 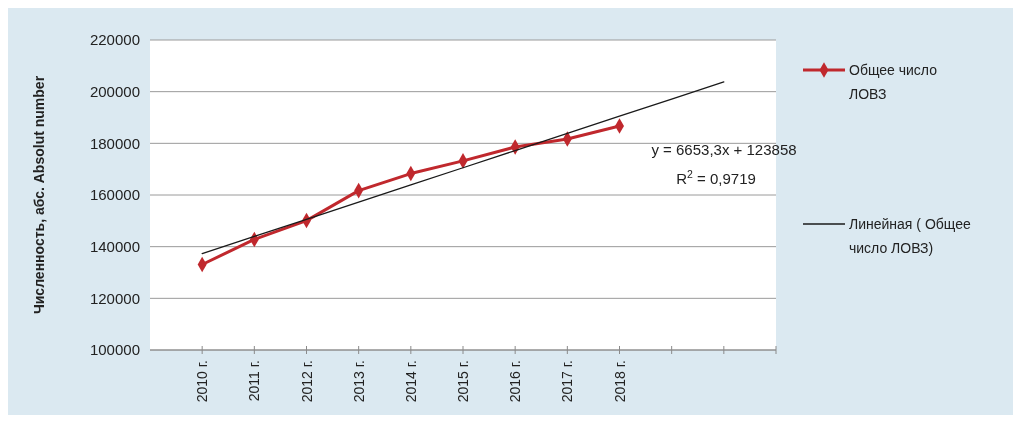 What do you see at coordinates (114, 246) in the screenshot?
I see `y-tick-label: 140000` at bounding box center [114, 246].